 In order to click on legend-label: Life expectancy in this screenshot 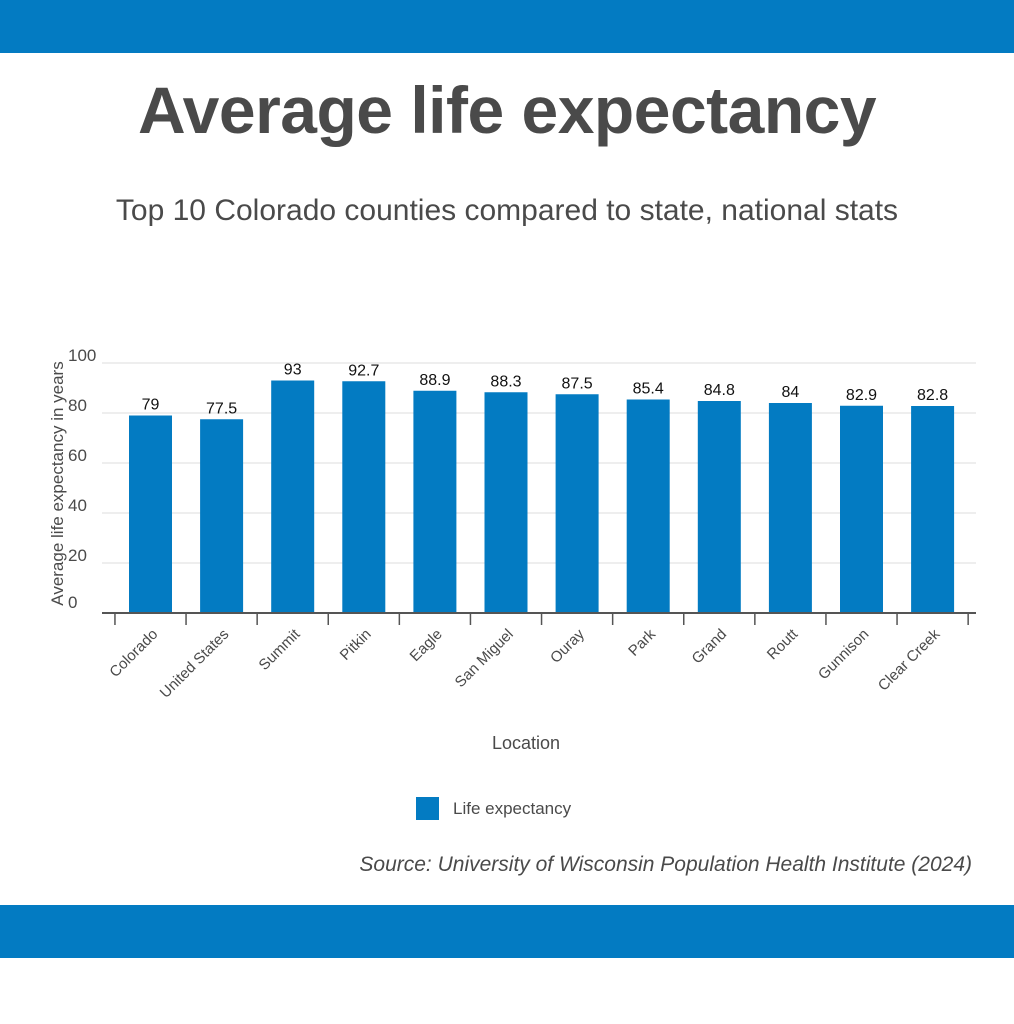, I will do `click(512, 808)`.